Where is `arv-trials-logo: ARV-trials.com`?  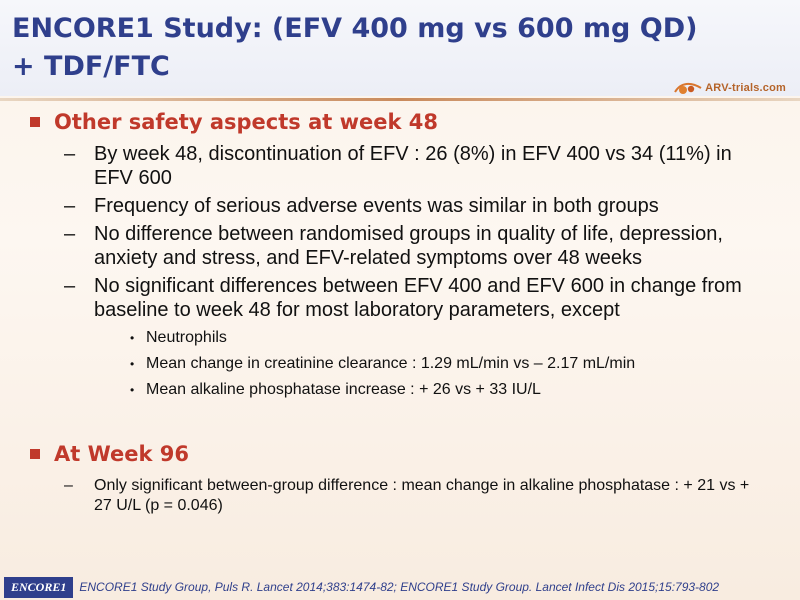
arv-trials-logo: ARV-trials.com is located at coordinates (729, 88).